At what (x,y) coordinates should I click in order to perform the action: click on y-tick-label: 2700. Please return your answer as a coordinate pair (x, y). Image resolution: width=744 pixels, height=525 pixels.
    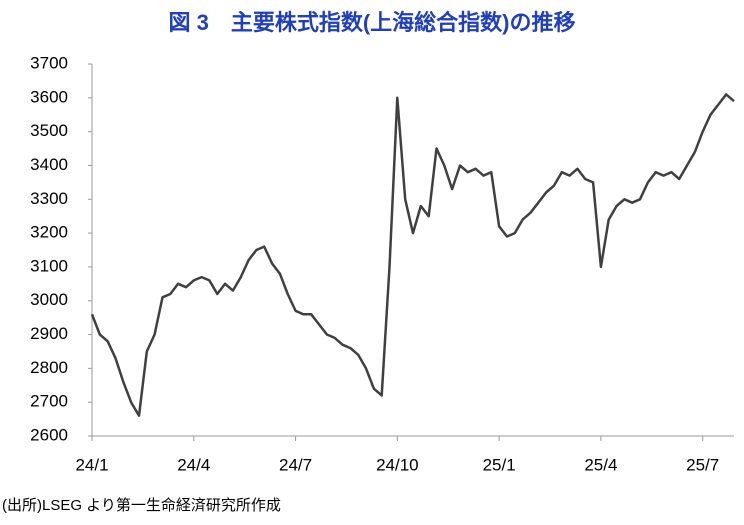
    Looking at the image, I should click on (49, 401).